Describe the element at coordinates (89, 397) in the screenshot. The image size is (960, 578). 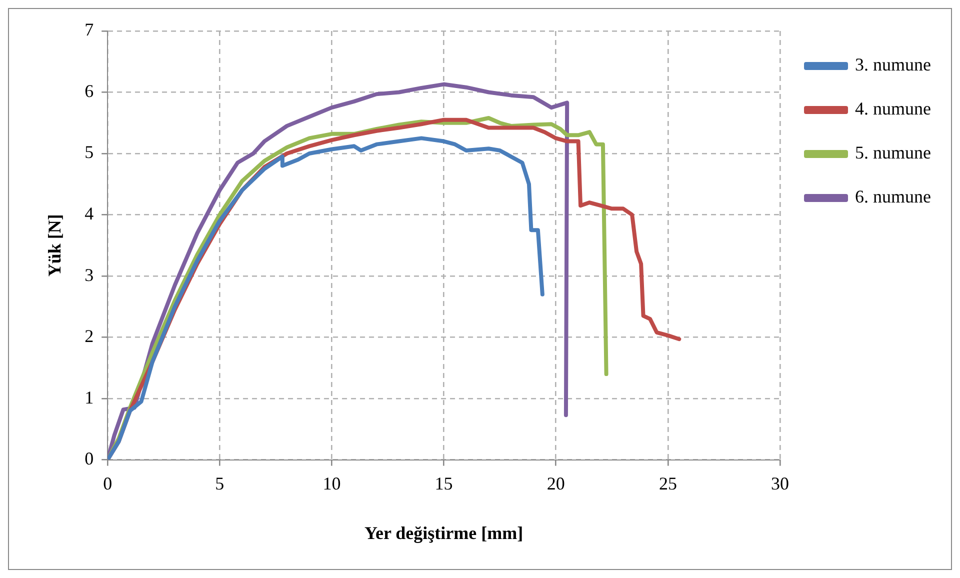
I see `y-tick-label: 1` at that location.